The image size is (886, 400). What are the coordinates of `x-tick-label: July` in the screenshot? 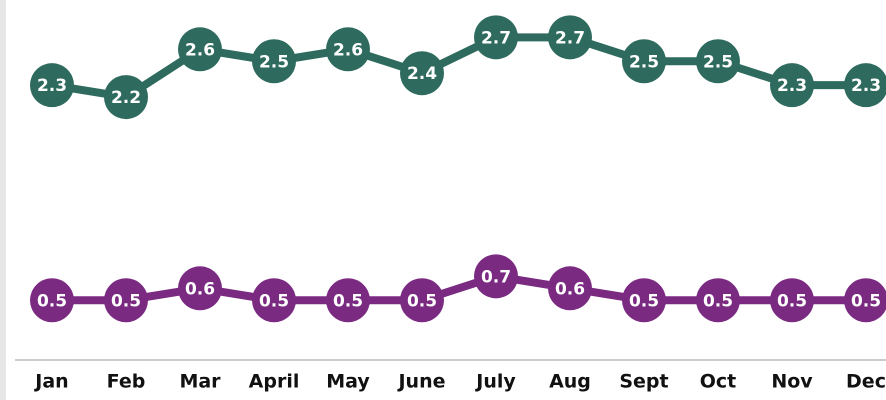 It's located at (495, 382).